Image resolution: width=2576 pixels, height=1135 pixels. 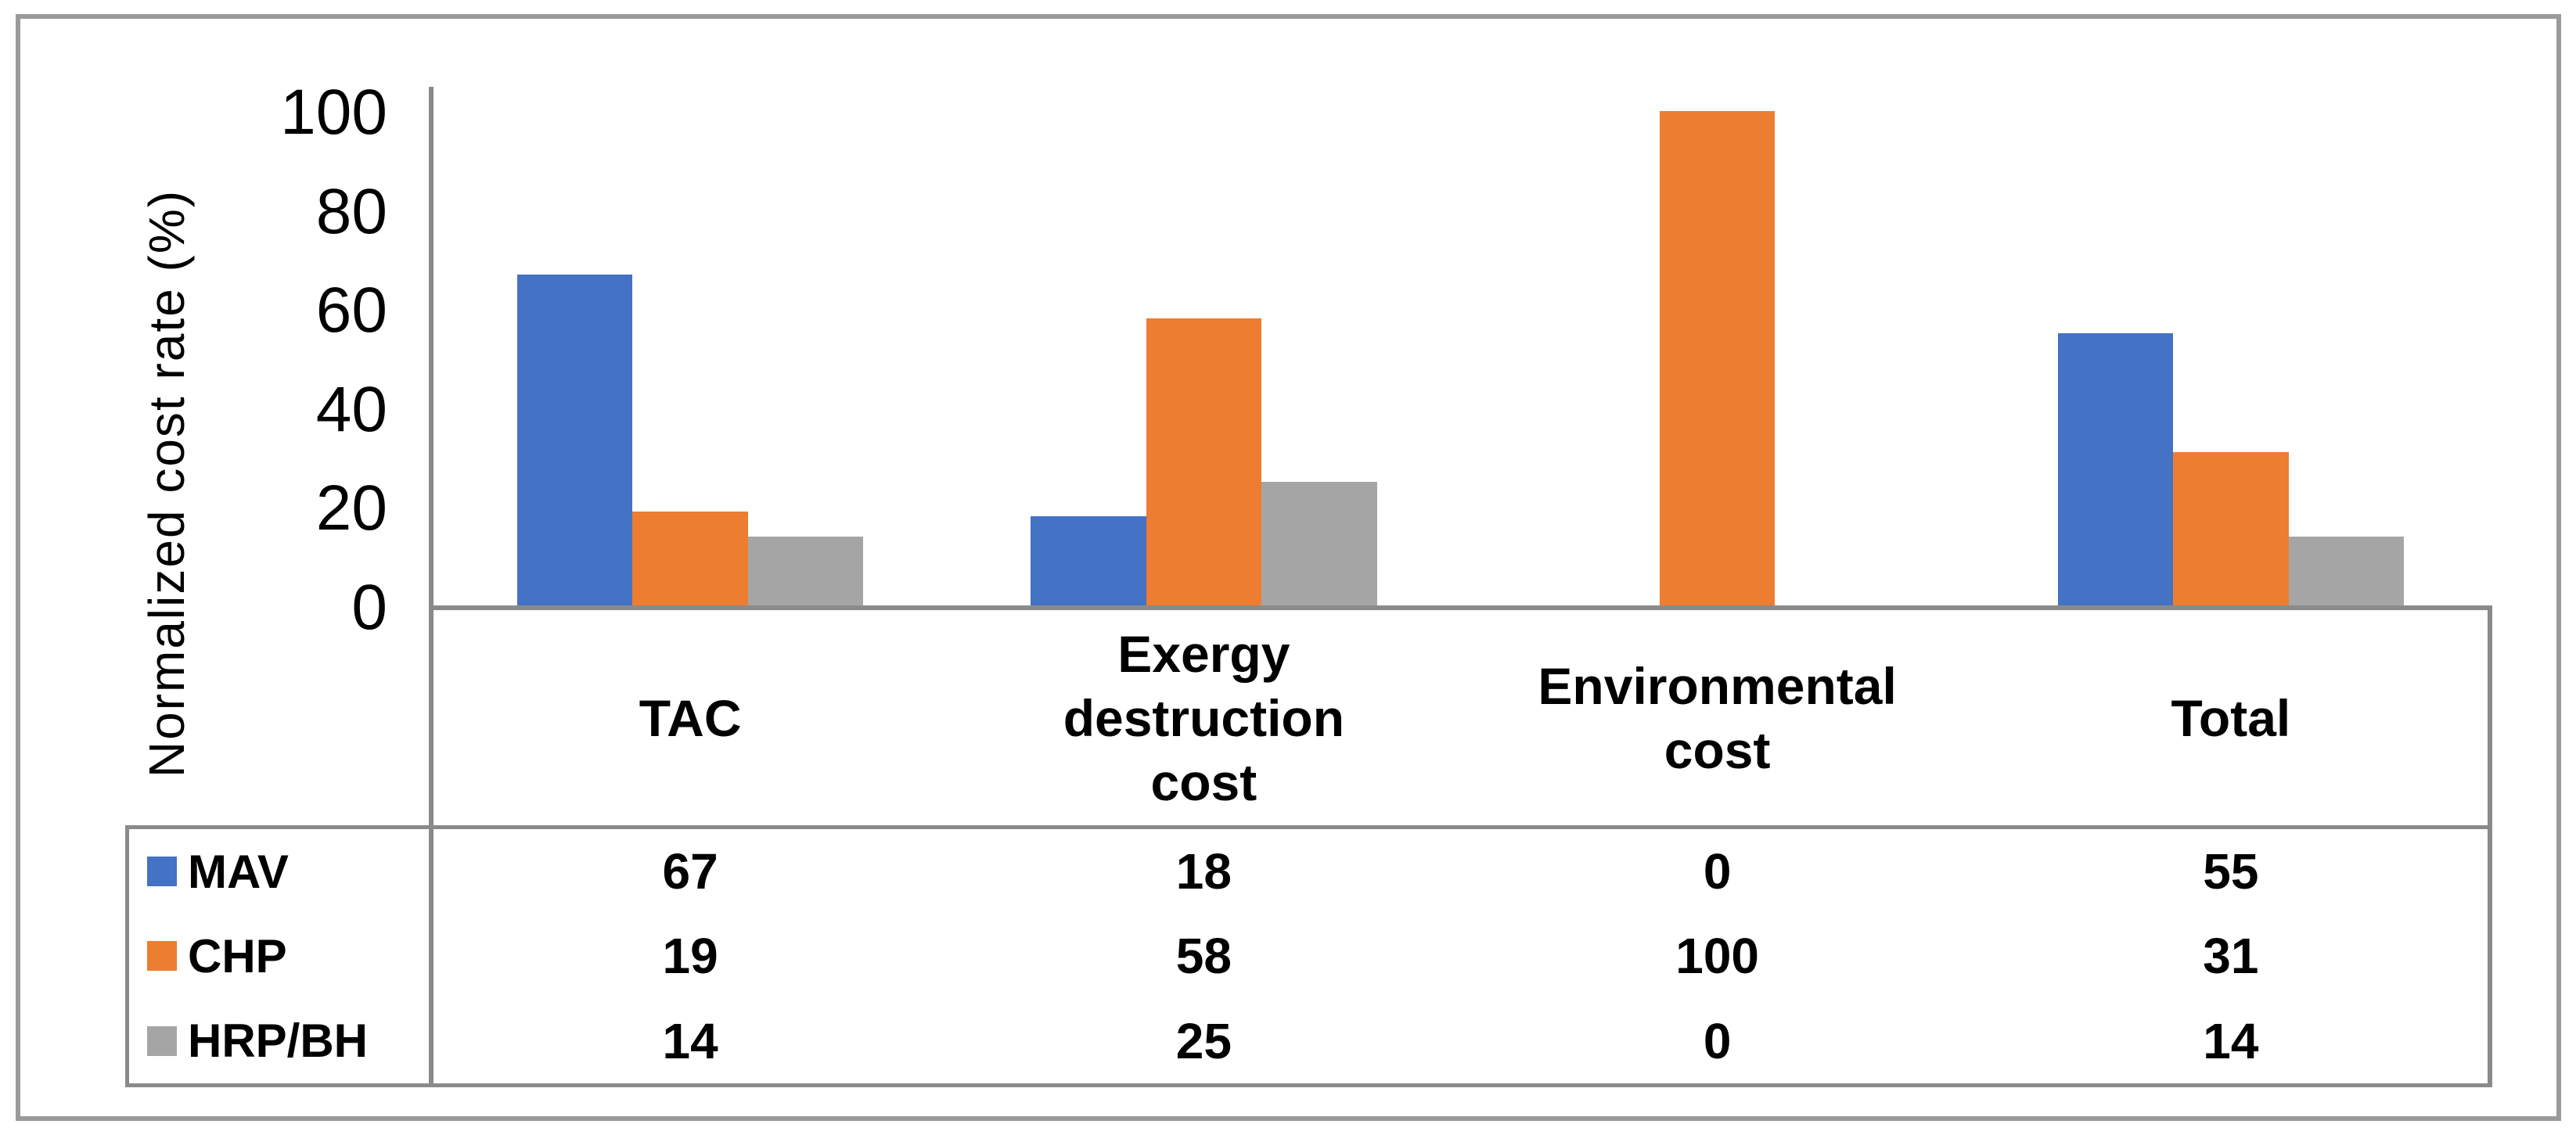 I want to click on table-value: 58, so click(x=1204, y=956).